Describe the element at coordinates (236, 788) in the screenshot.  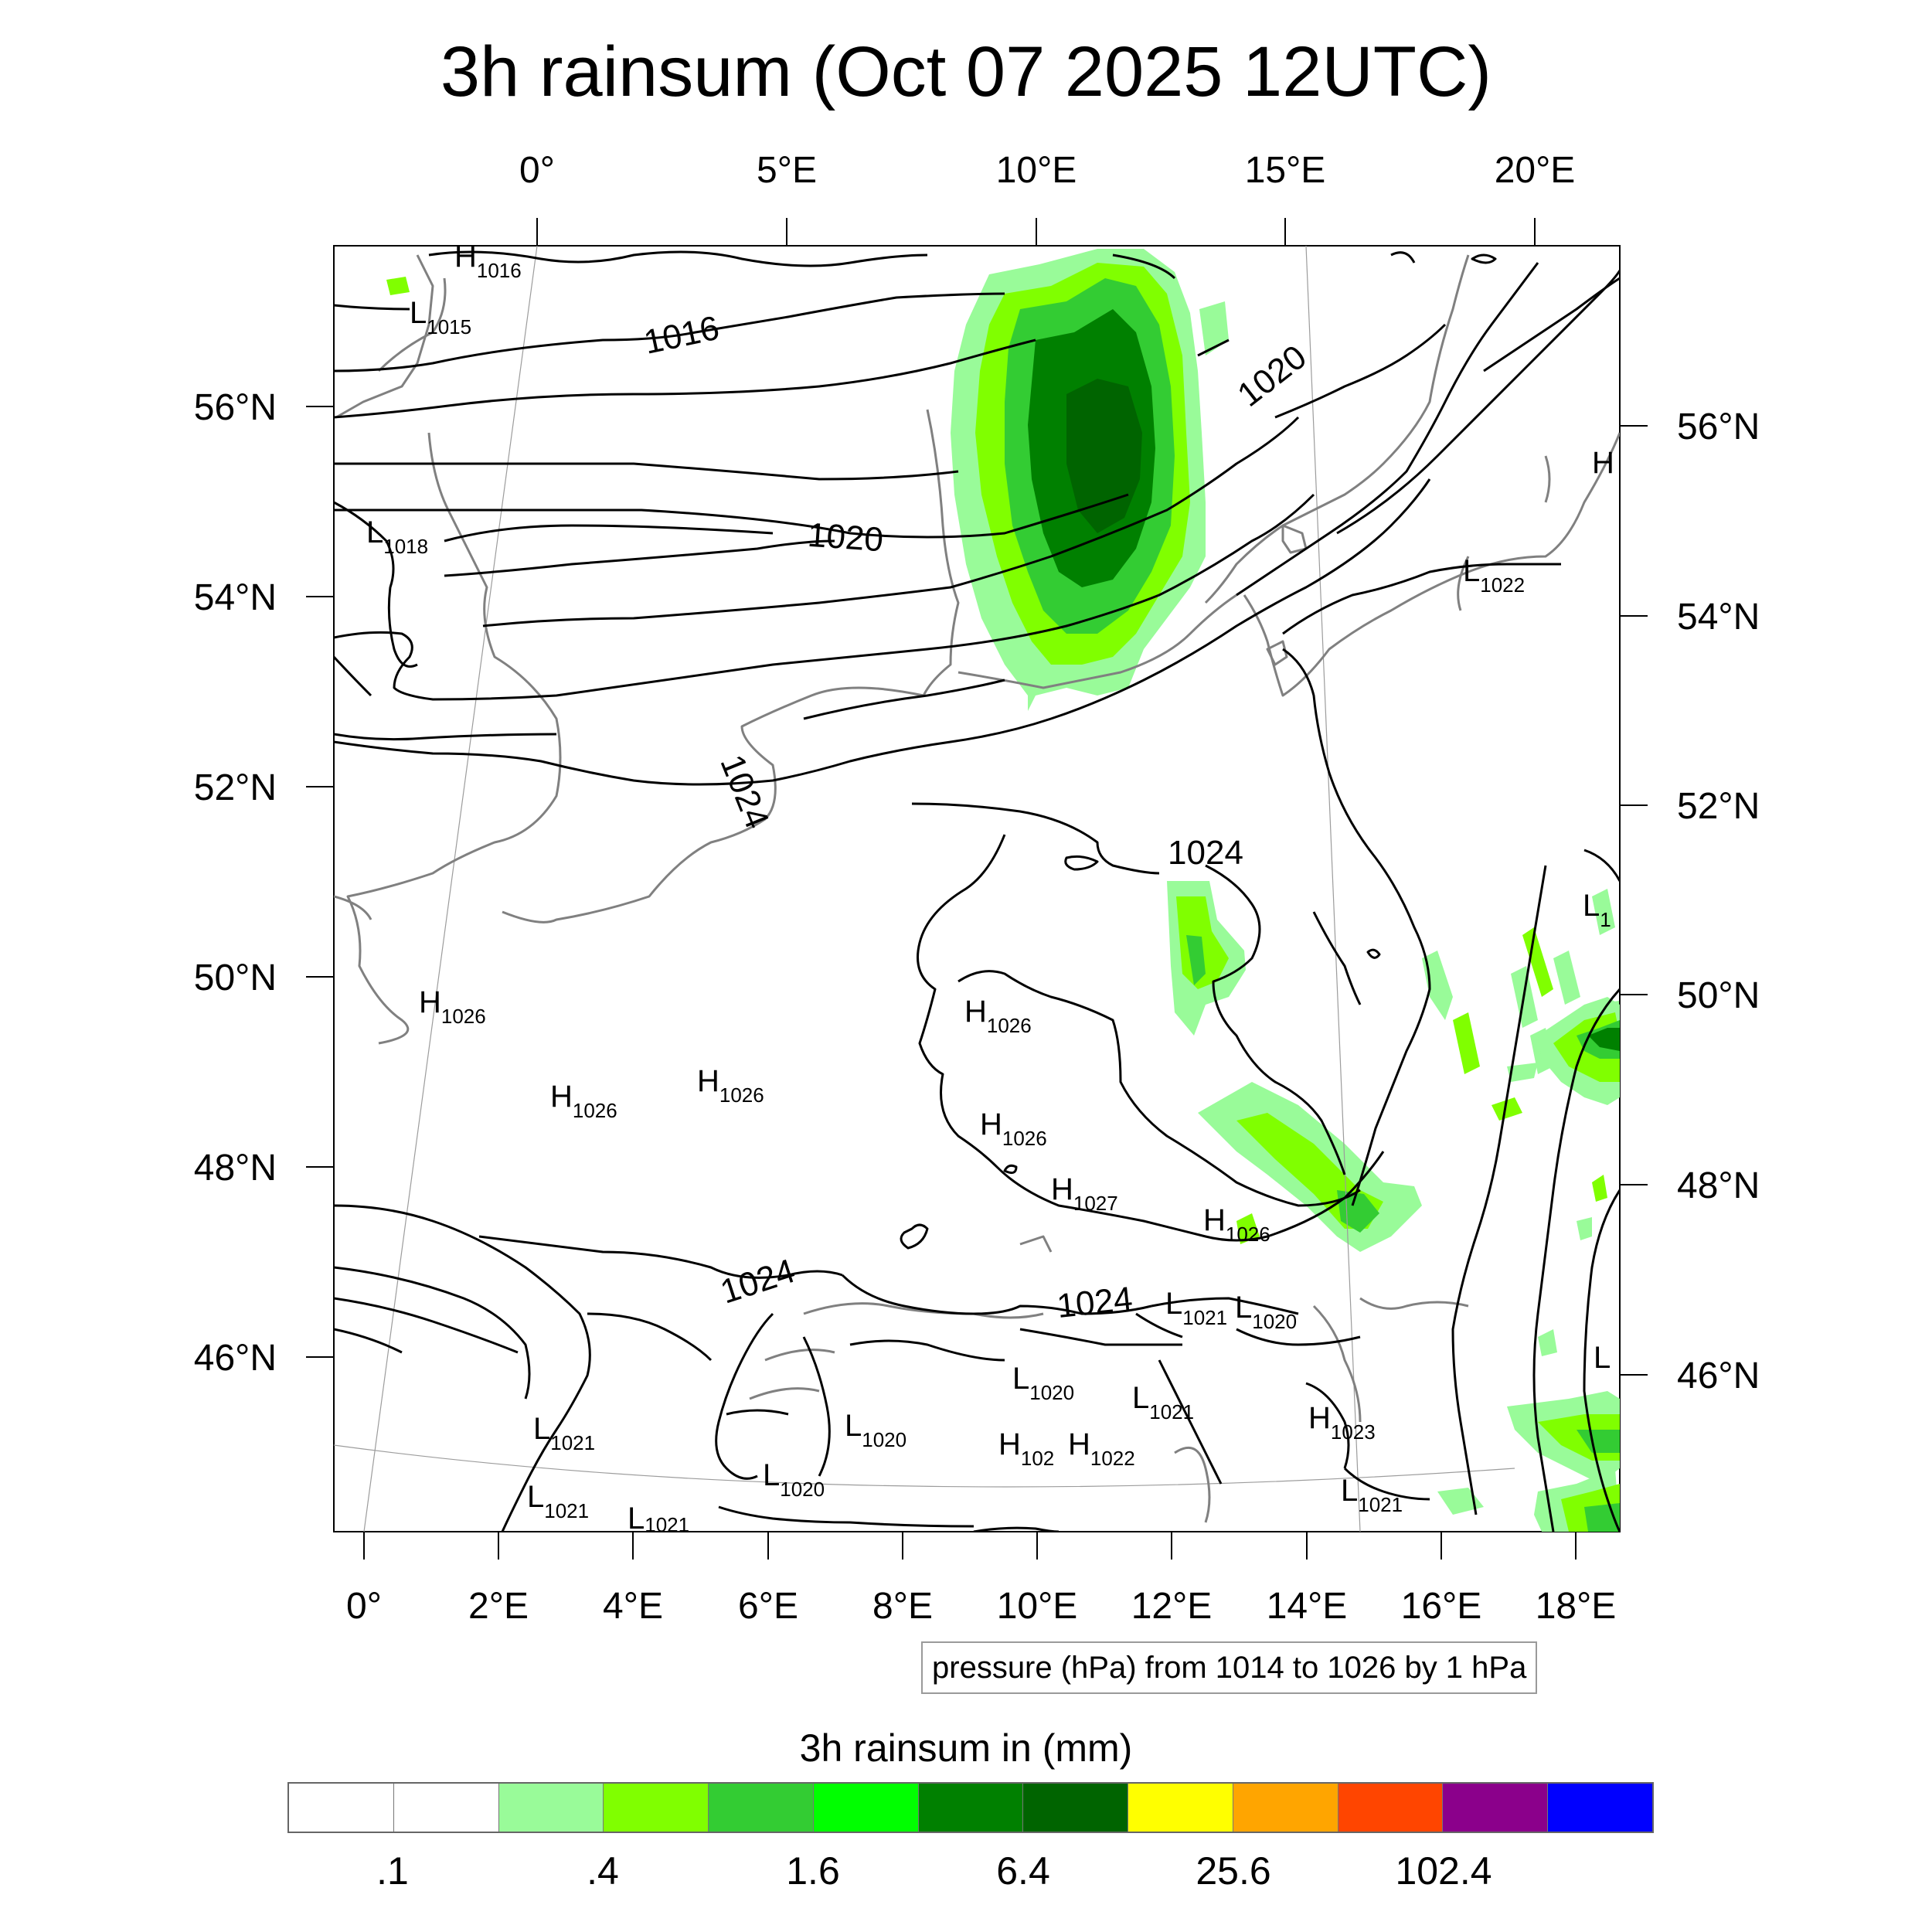
I see `left-lat-label: 52°N` at that location.